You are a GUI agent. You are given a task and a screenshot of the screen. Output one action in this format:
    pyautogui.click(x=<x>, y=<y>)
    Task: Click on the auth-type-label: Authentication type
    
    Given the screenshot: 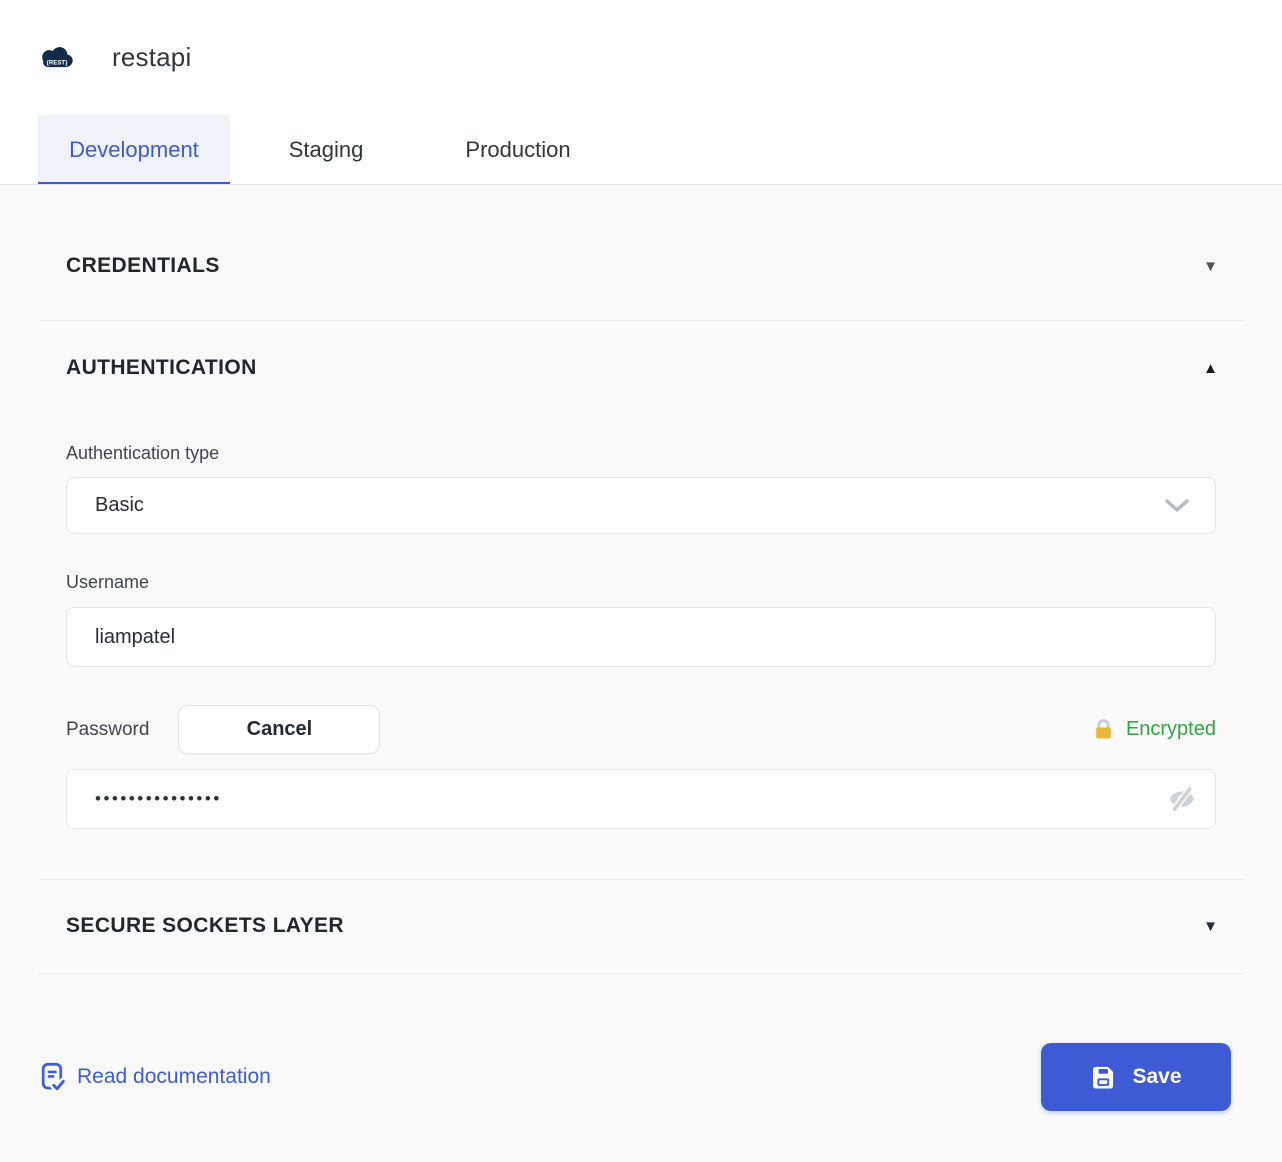 What is the action you would take?
    pyautogui.click(x=143, y=453)
    